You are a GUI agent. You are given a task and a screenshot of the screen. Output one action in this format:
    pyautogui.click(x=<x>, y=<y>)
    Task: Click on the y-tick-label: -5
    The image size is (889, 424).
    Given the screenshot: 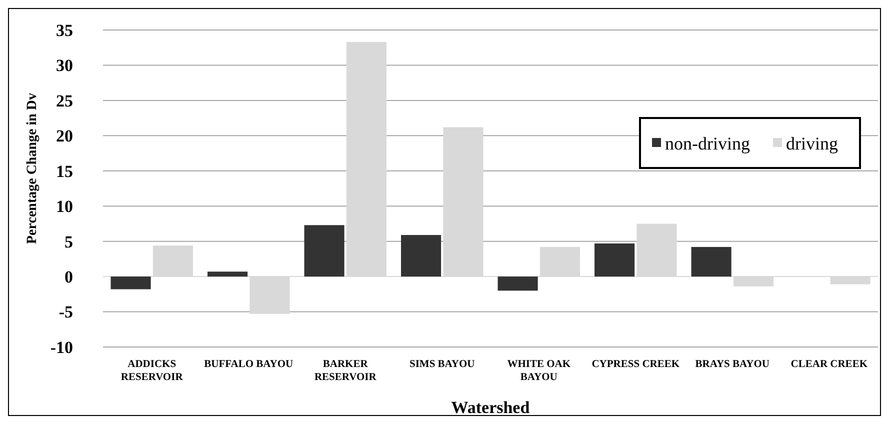 What is the action you would take?
    pyautogui.click(x=65, y=312)
    